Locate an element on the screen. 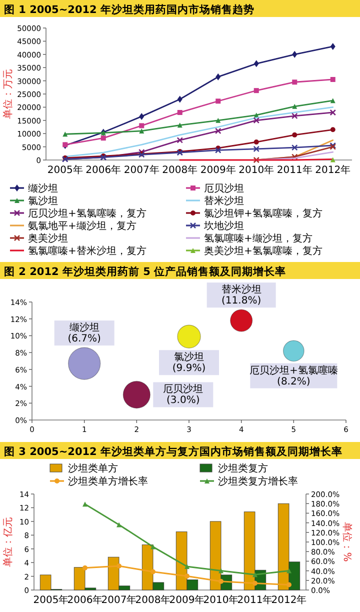 Image resolution: width=360 pixels, height=612 pixels. data-label: (3.0%) is located at coordinates (183, 400).